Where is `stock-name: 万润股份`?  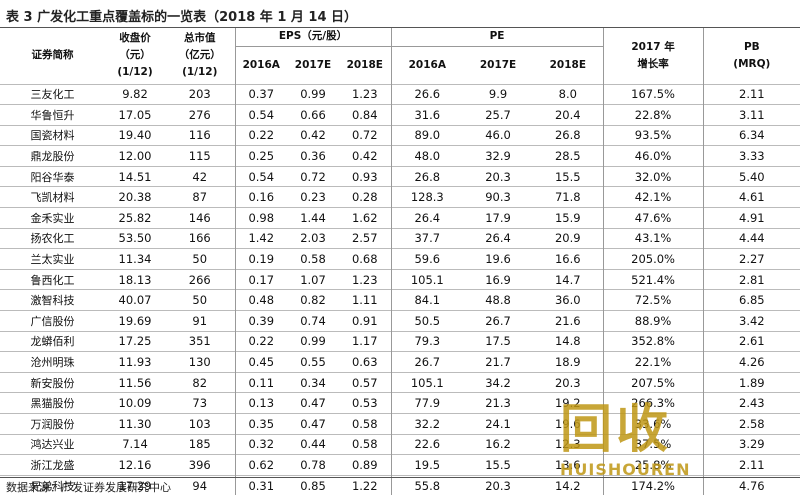
stock-name: 万润股份 is located at coordinates (52, 424).